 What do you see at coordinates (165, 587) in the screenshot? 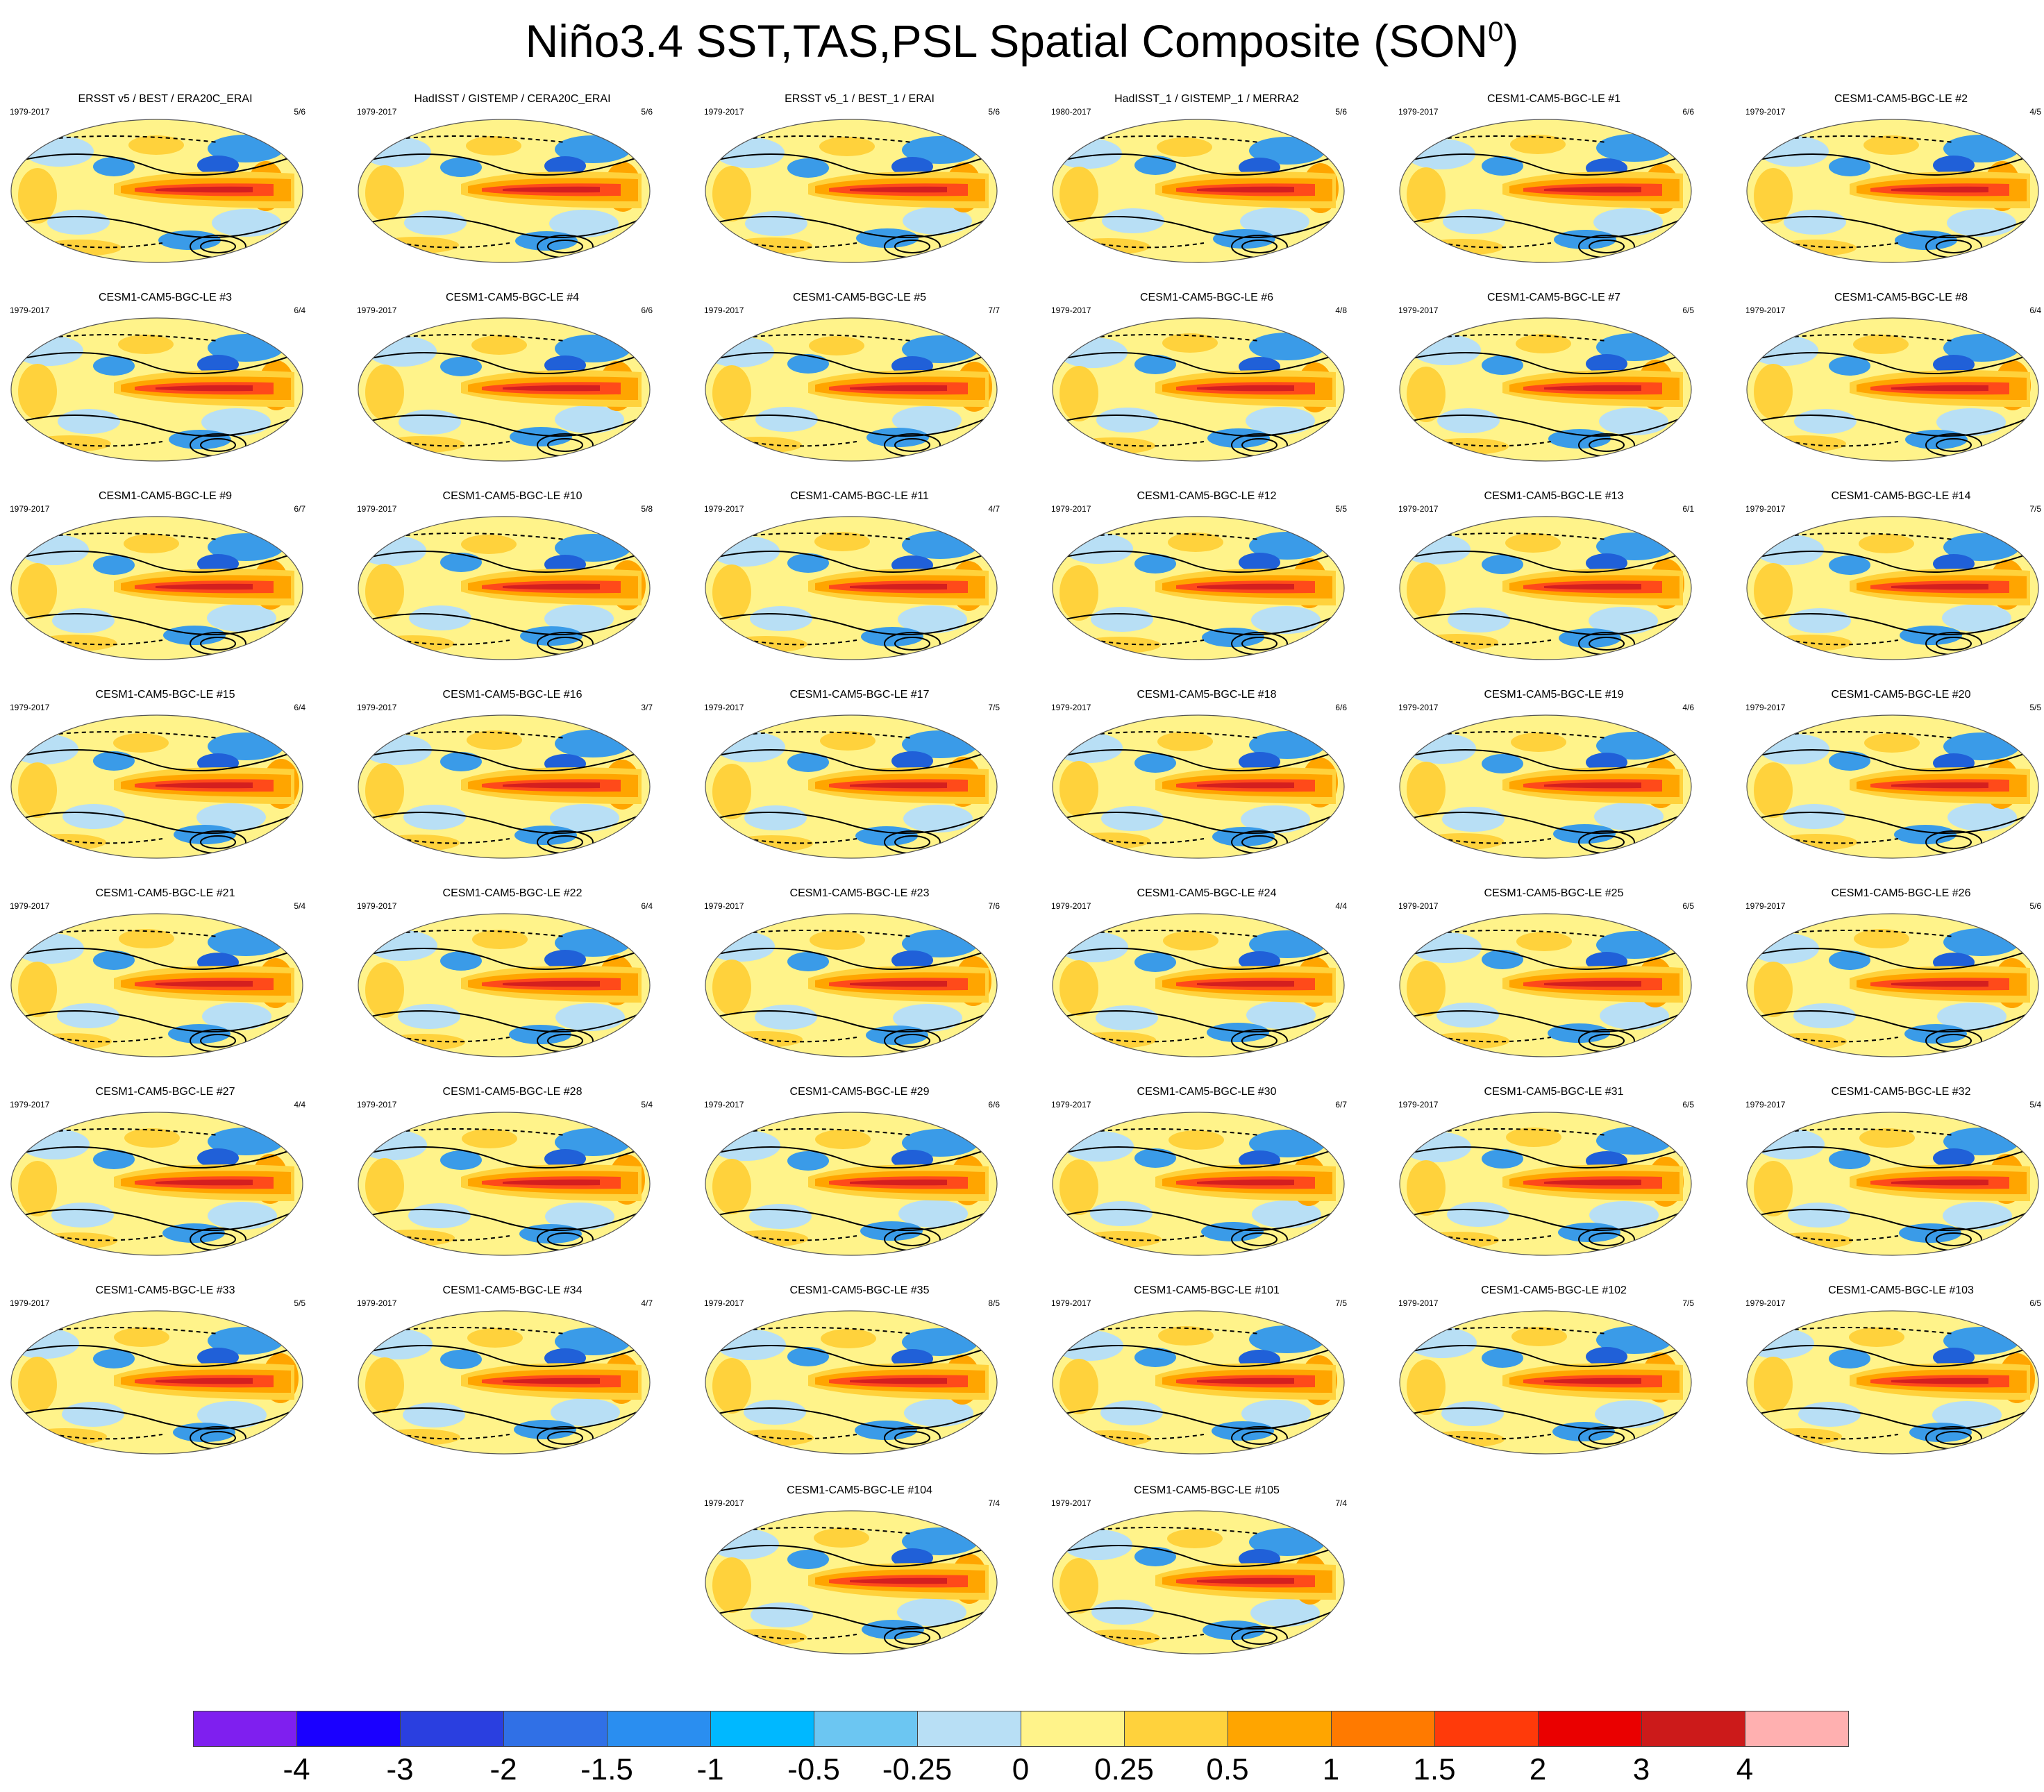
I see `map-panel: CESM1-CAM5-BGC-LE #9 1979-2017 6/7` at bounding box center [165, 587].